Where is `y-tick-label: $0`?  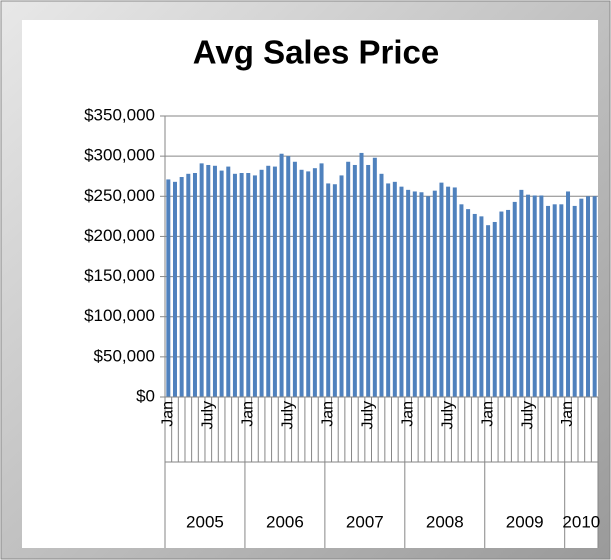
y-tick-label: $0 is located at coordinates (145, 395).